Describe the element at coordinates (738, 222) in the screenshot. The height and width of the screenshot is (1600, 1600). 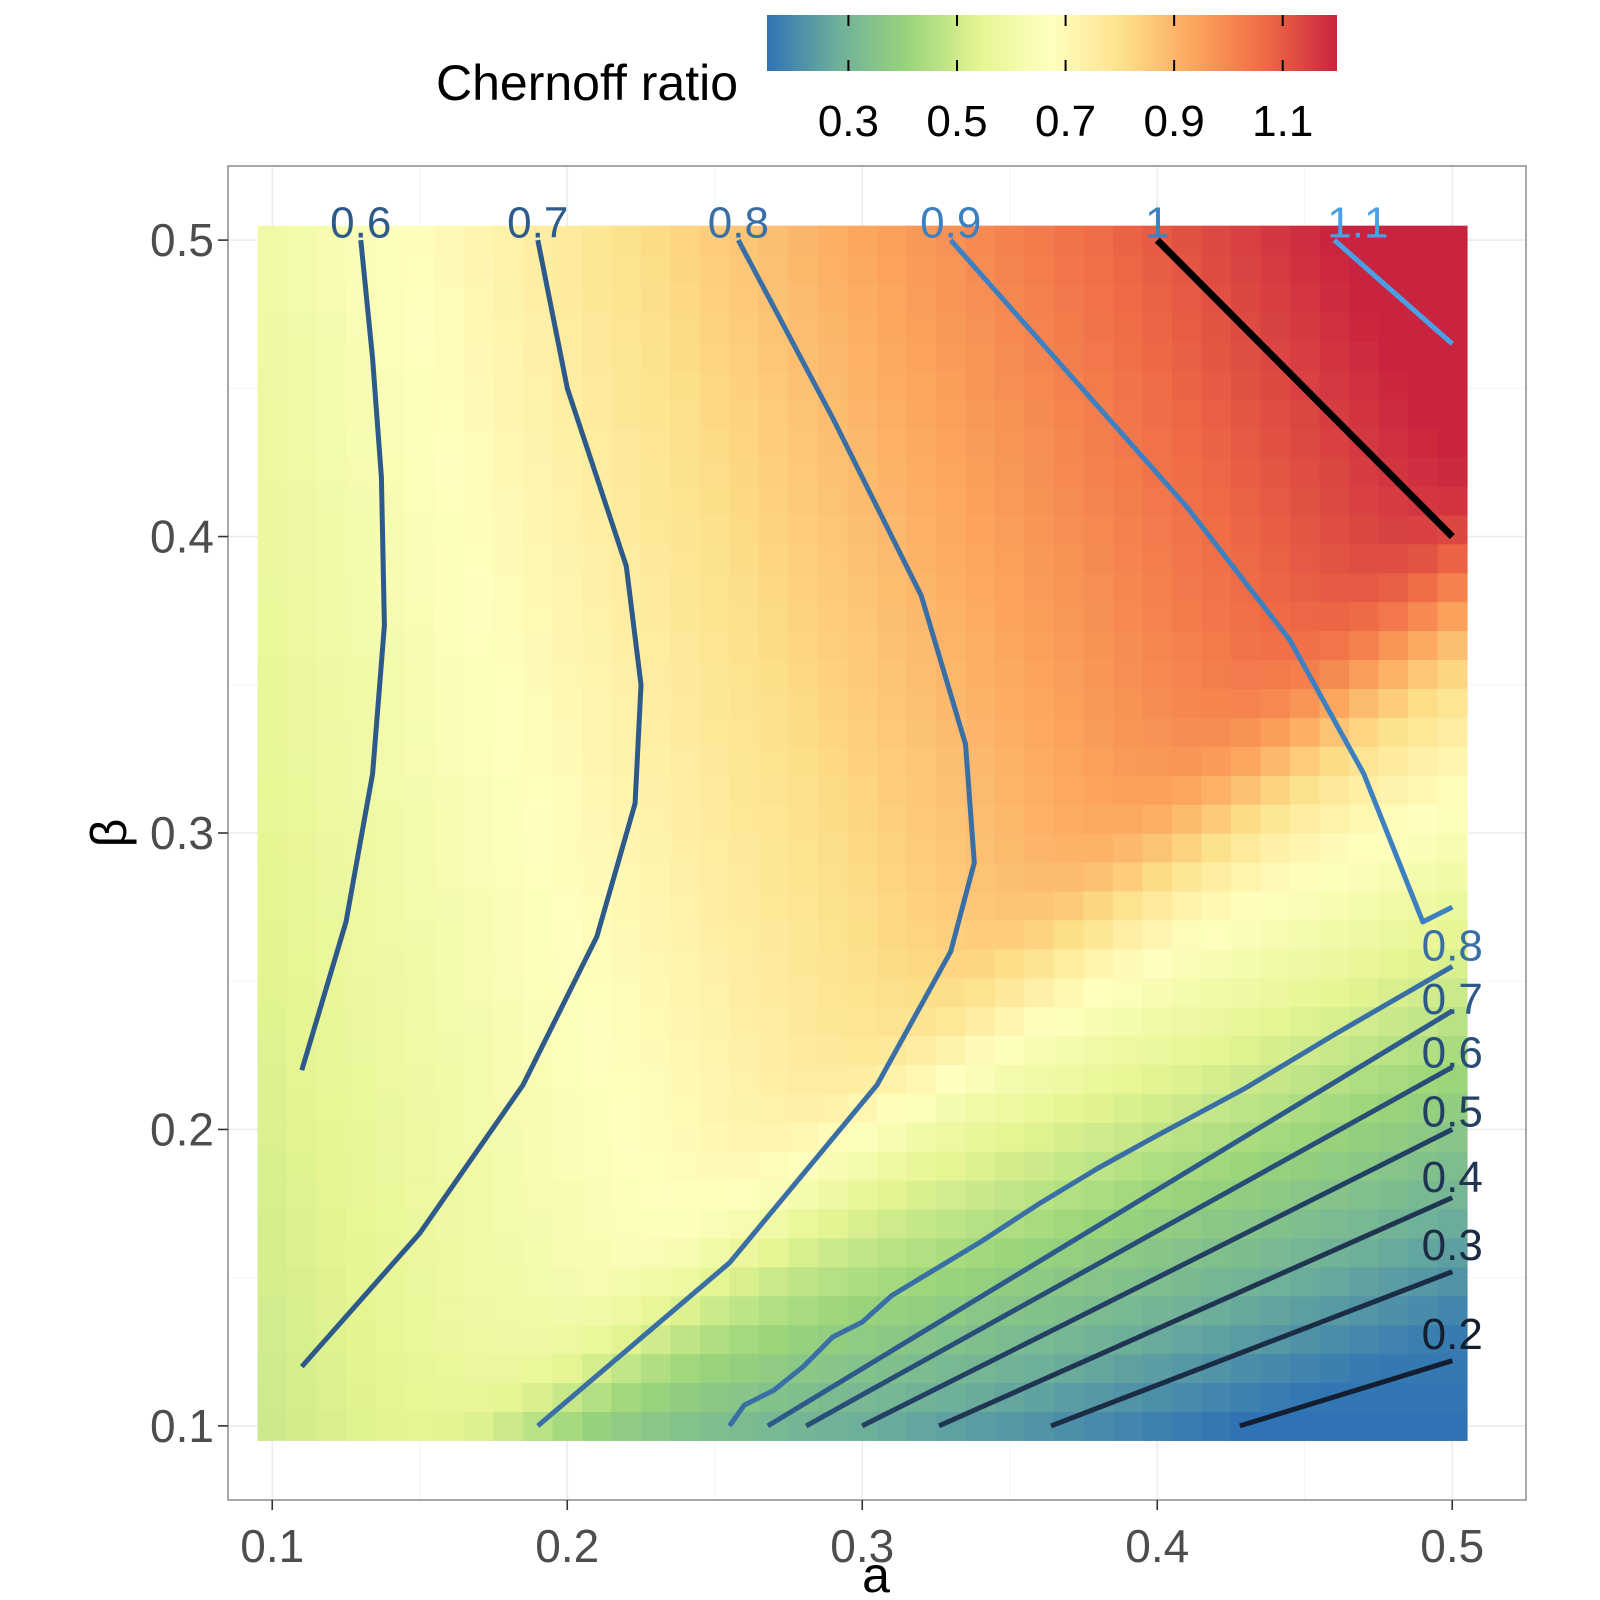
I see `contour-label: 0.8` at that location.